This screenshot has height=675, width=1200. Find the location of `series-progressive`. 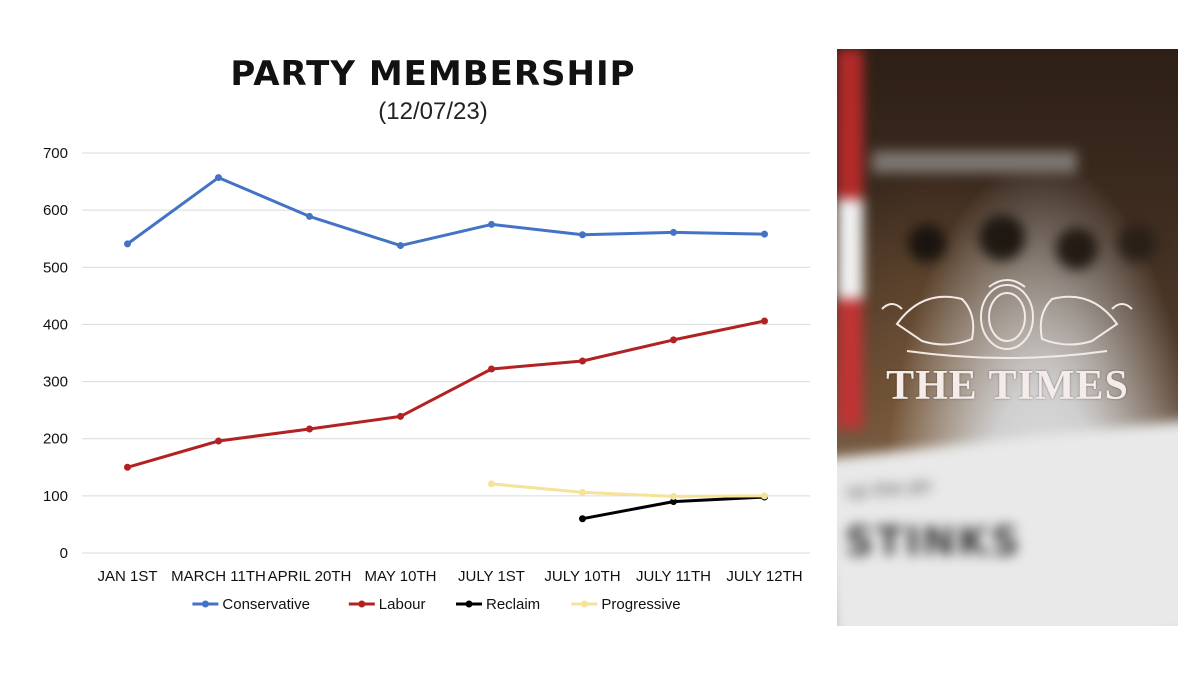

series-progressive is located at coordinates (628, 490).